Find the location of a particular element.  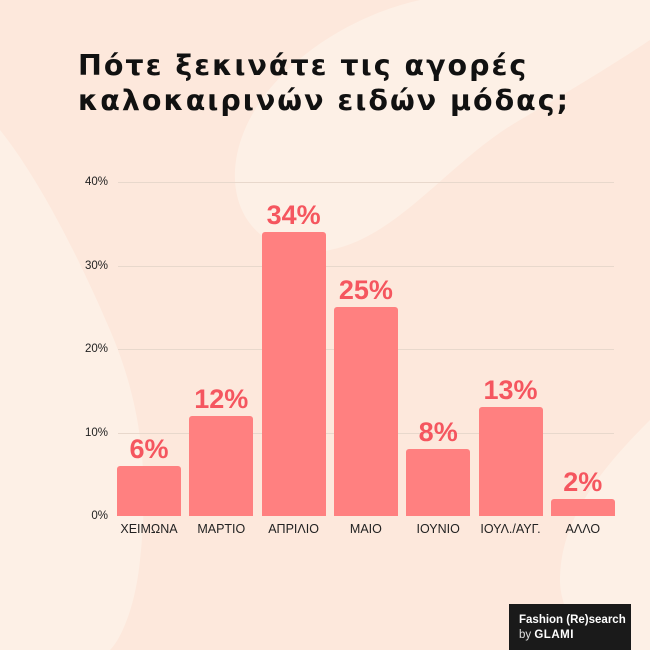

brand-badge: Fashion (Re)search by GLAMI is located at coordinates (570, 627).